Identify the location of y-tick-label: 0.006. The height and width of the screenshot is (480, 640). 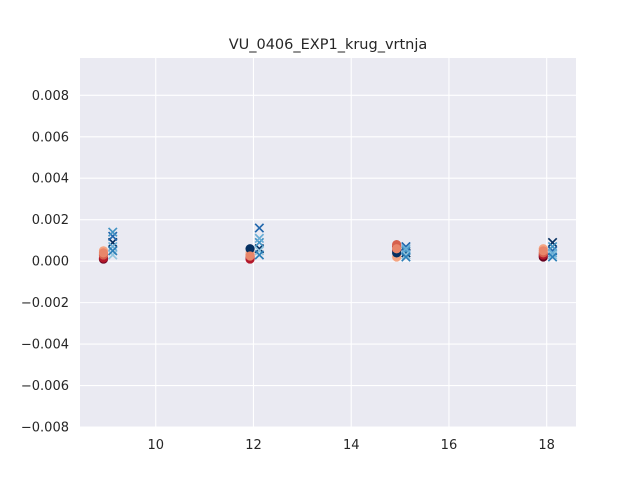
(50, 137).